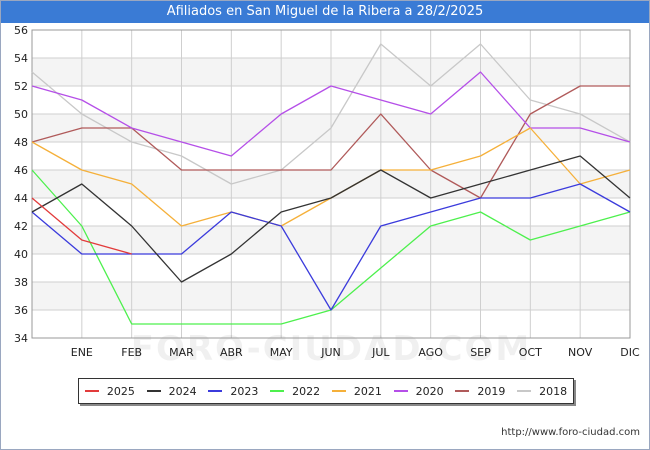 The height and width of the screenshot is (450, 650). I want to click on watermark: FORO-CIUDAD.COM, so click(331, 349).